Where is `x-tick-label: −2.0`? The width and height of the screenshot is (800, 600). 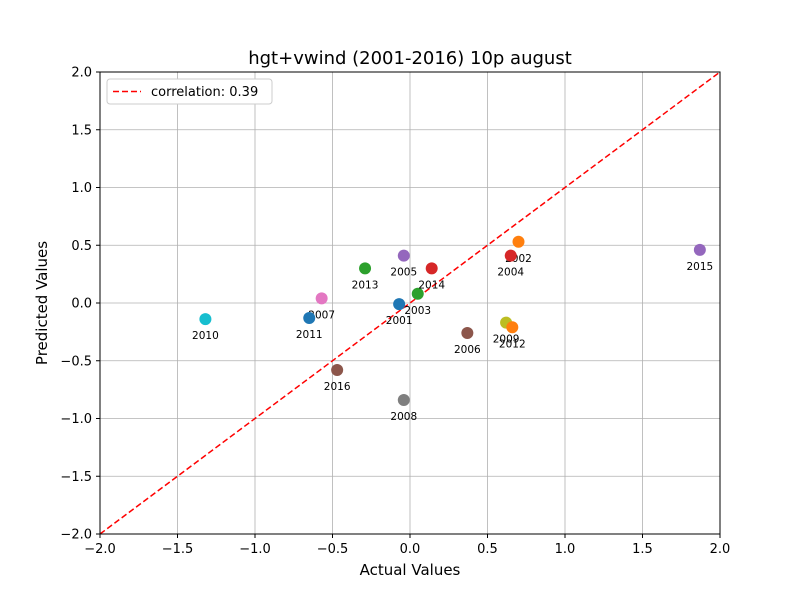
x-tick-label: −2.0 is located at coordinates (100, 549).